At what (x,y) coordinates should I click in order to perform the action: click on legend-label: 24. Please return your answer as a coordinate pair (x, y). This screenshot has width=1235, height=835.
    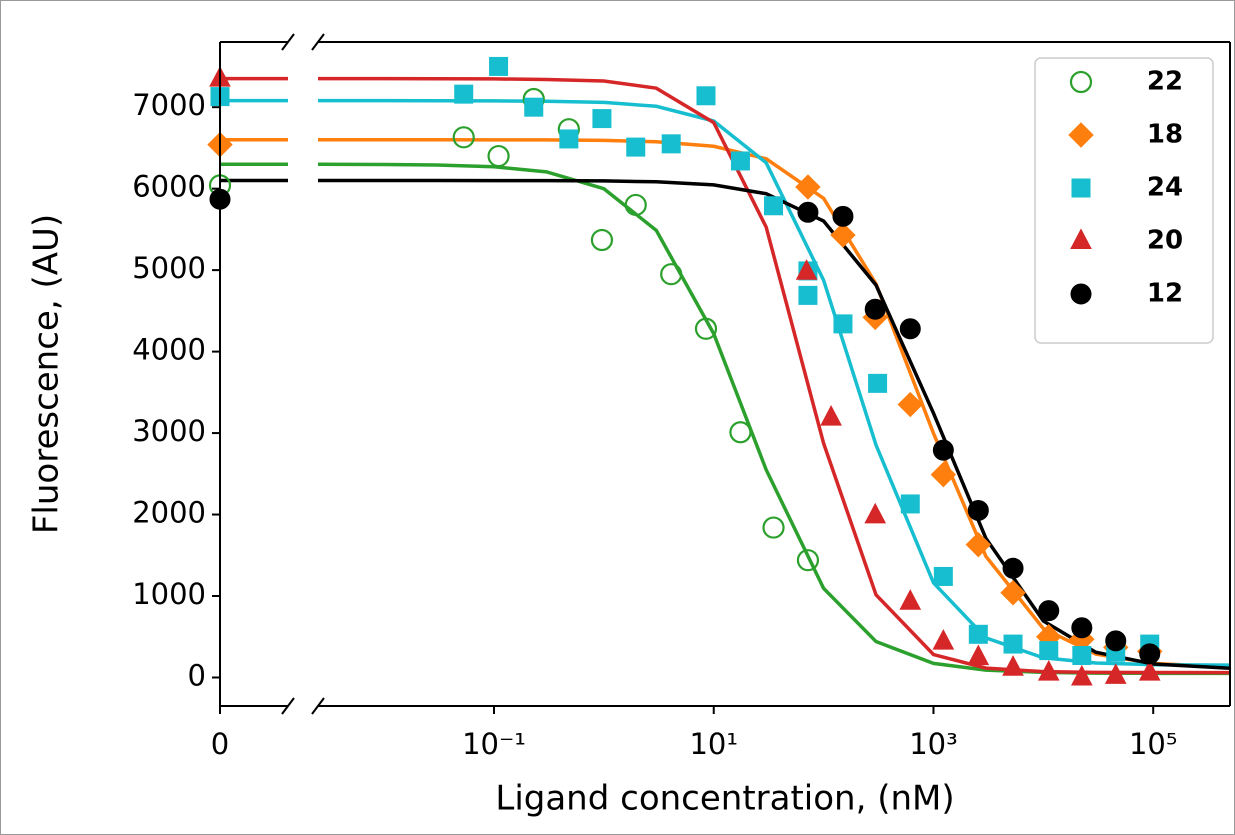
    Looking at the image, I should click on (1165, 188).